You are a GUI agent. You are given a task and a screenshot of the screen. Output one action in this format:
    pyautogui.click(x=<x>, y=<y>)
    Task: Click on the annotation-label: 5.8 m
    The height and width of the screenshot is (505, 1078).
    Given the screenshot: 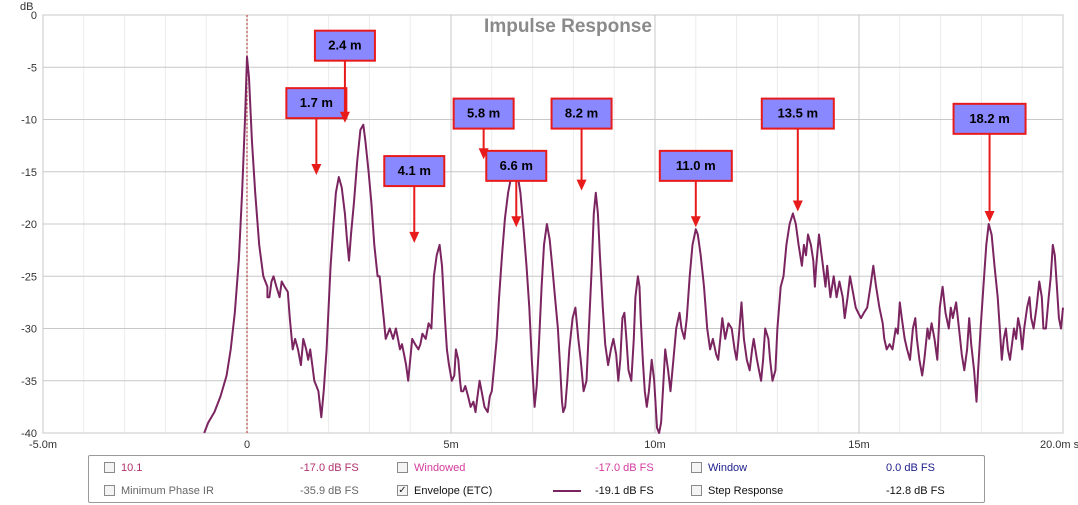 What is the action you would take?
    pyautogui.click(x=483, y=113)
    